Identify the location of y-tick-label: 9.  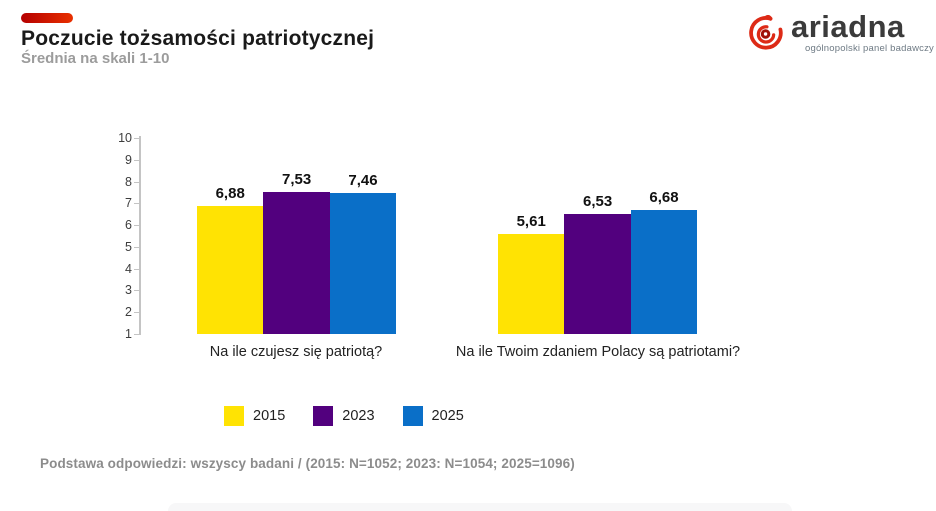
(128, 159).